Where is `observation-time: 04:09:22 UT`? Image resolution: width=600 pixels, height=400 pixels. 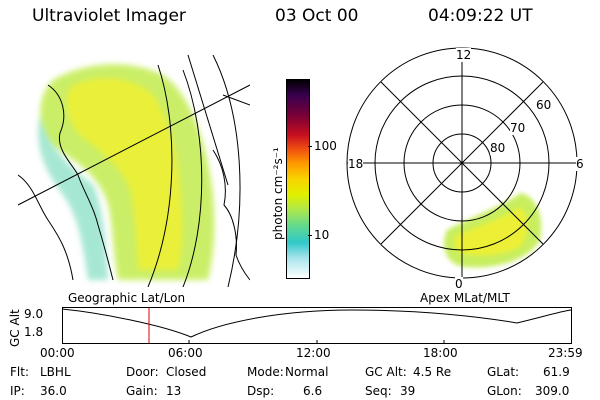 observation-time: 04:09:22 UT is located at coordinates (480, 16).